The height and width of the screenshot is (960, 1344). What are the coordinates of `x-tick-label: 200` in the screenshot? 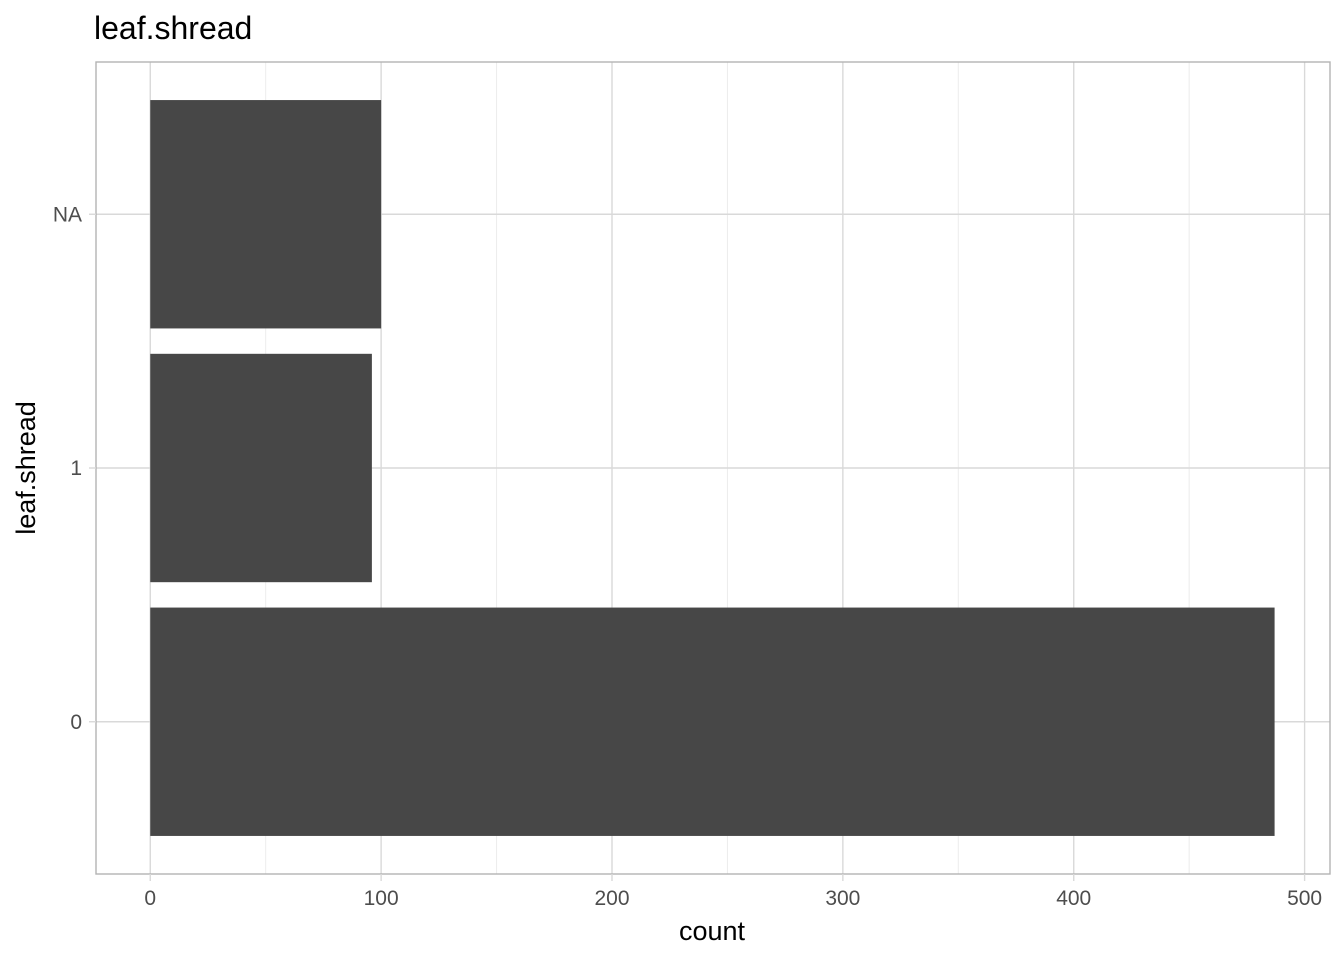 It's located at (611, 898).